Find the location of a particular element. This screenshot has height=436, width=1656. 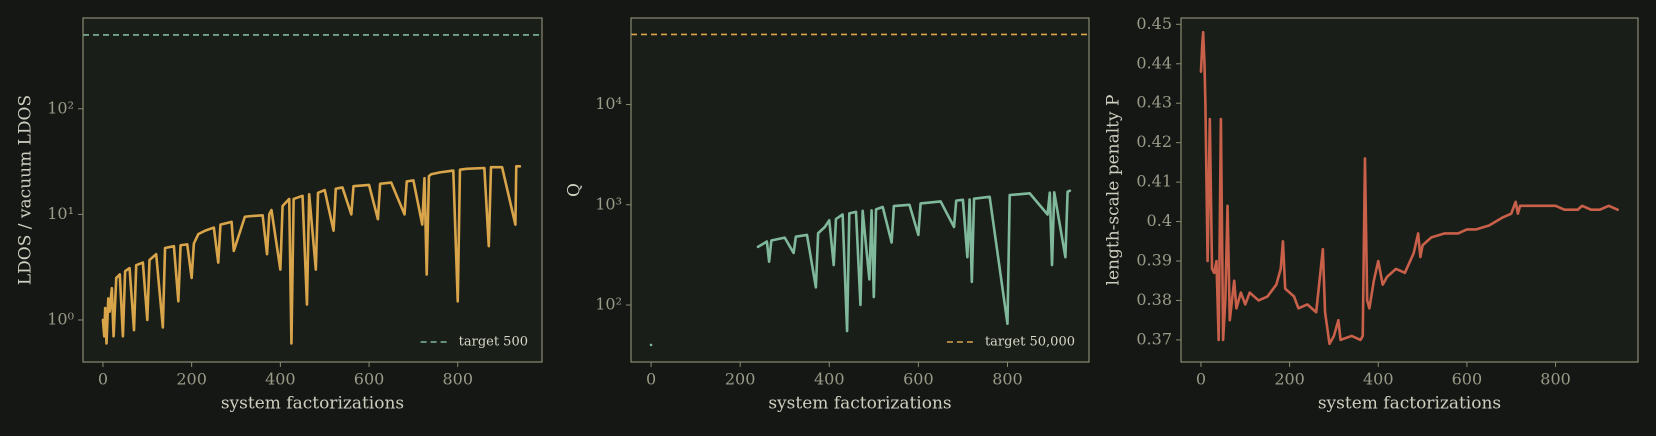

y-tick-label: 0.43 is located at coordinates (1154, 102).